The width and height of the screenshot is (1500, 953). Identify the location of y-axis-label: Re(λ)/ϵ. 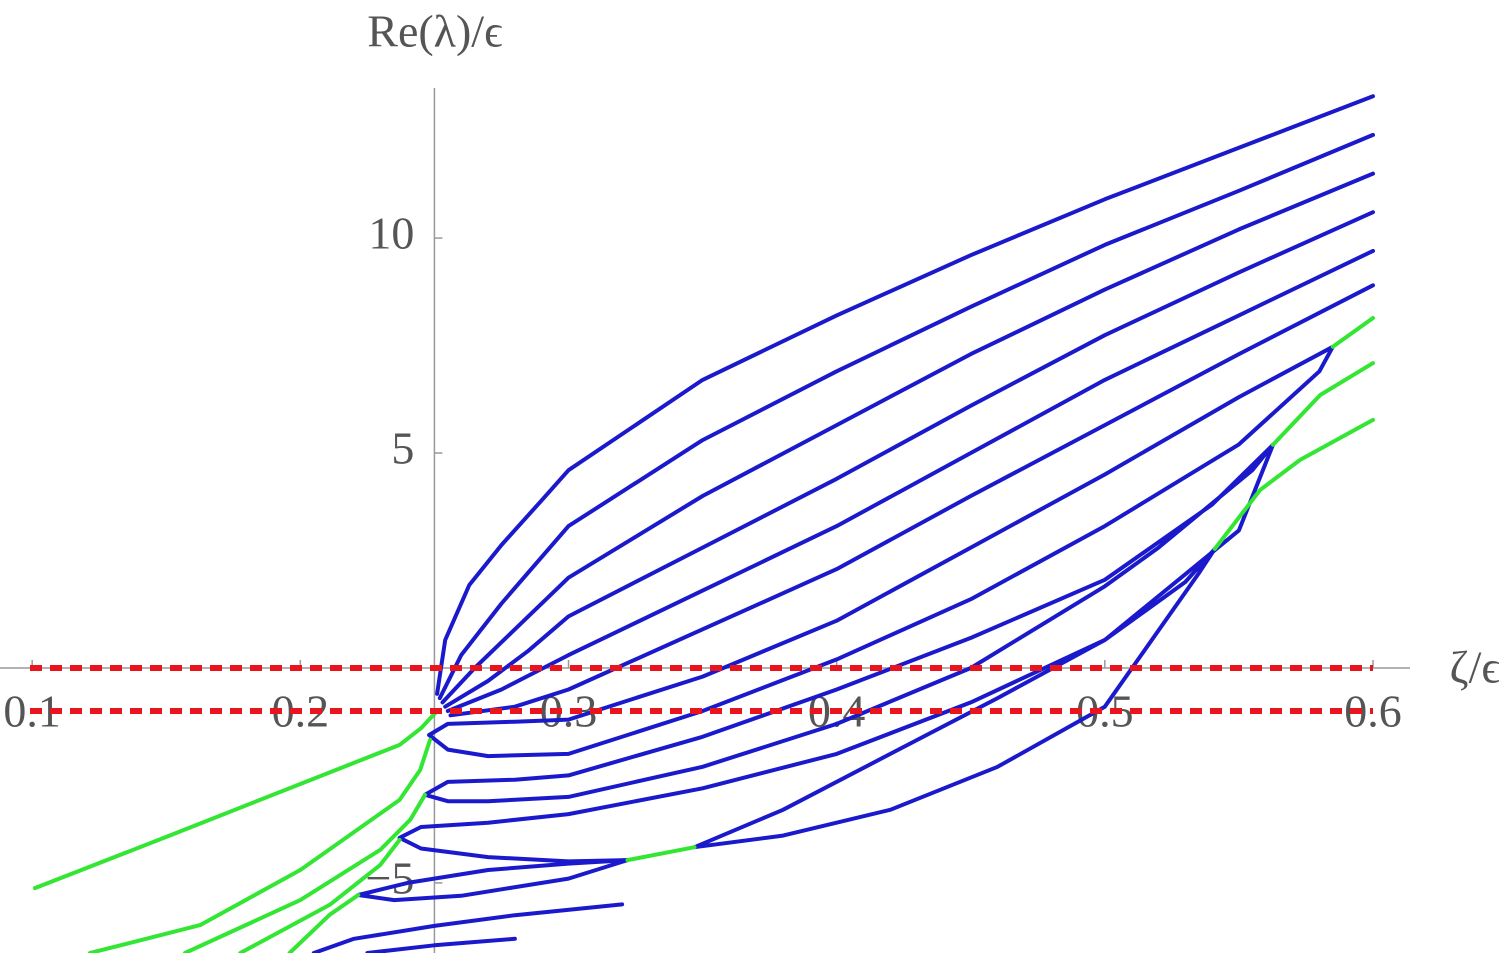
(434, 31).